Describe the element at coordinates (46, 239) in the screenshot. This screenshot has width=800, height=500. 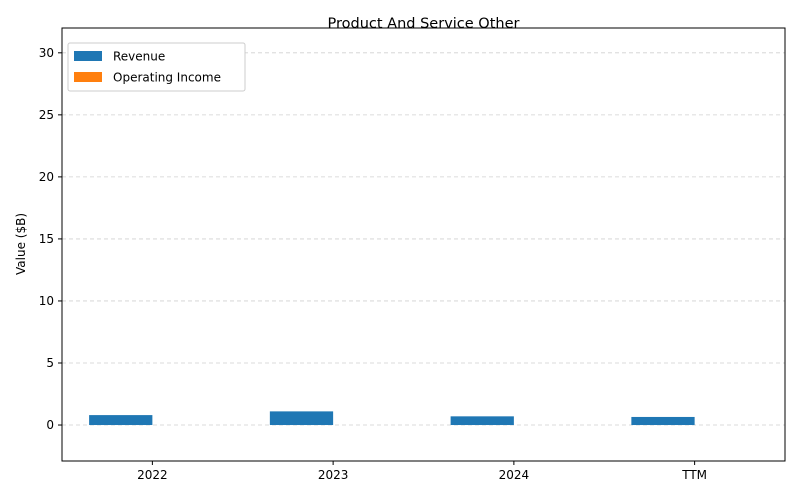
I see `y-tick-label: 15` at that location.